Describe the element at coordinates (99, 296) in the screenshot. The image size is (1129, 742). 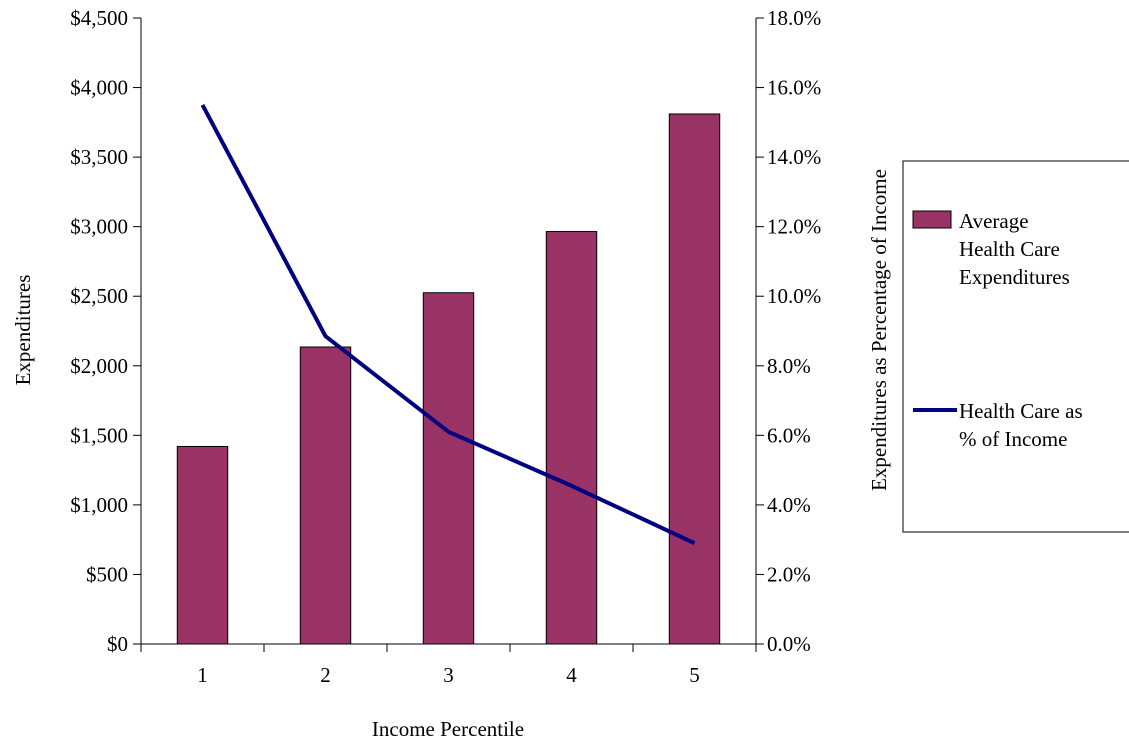
I see `y-tick-label: $2,500` at that location.